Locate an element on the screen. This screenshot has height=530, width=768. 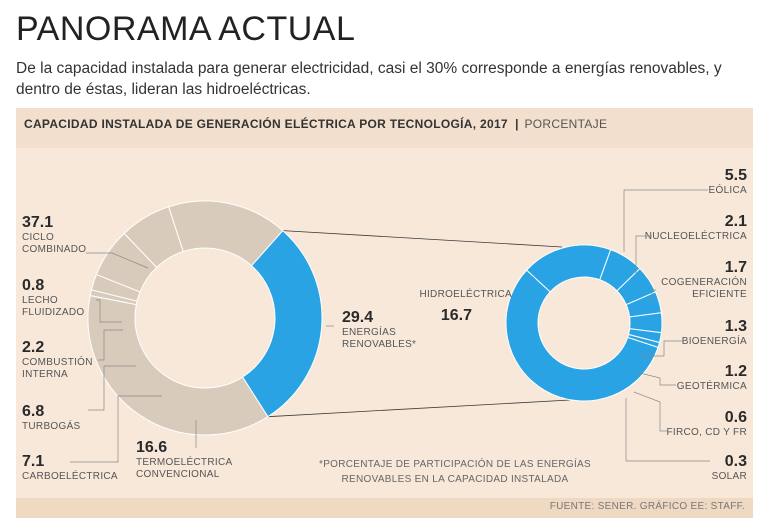
value-label-ciclo-combinado: 37.1 is located at coordinates (37, 222).